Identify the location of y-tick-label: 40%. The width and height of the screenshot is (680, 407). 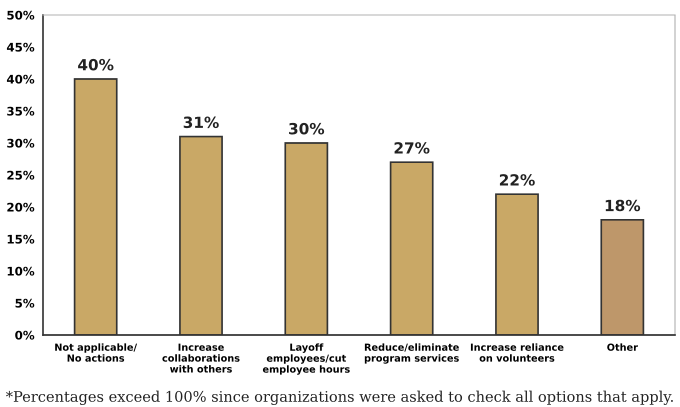
(20, 79).